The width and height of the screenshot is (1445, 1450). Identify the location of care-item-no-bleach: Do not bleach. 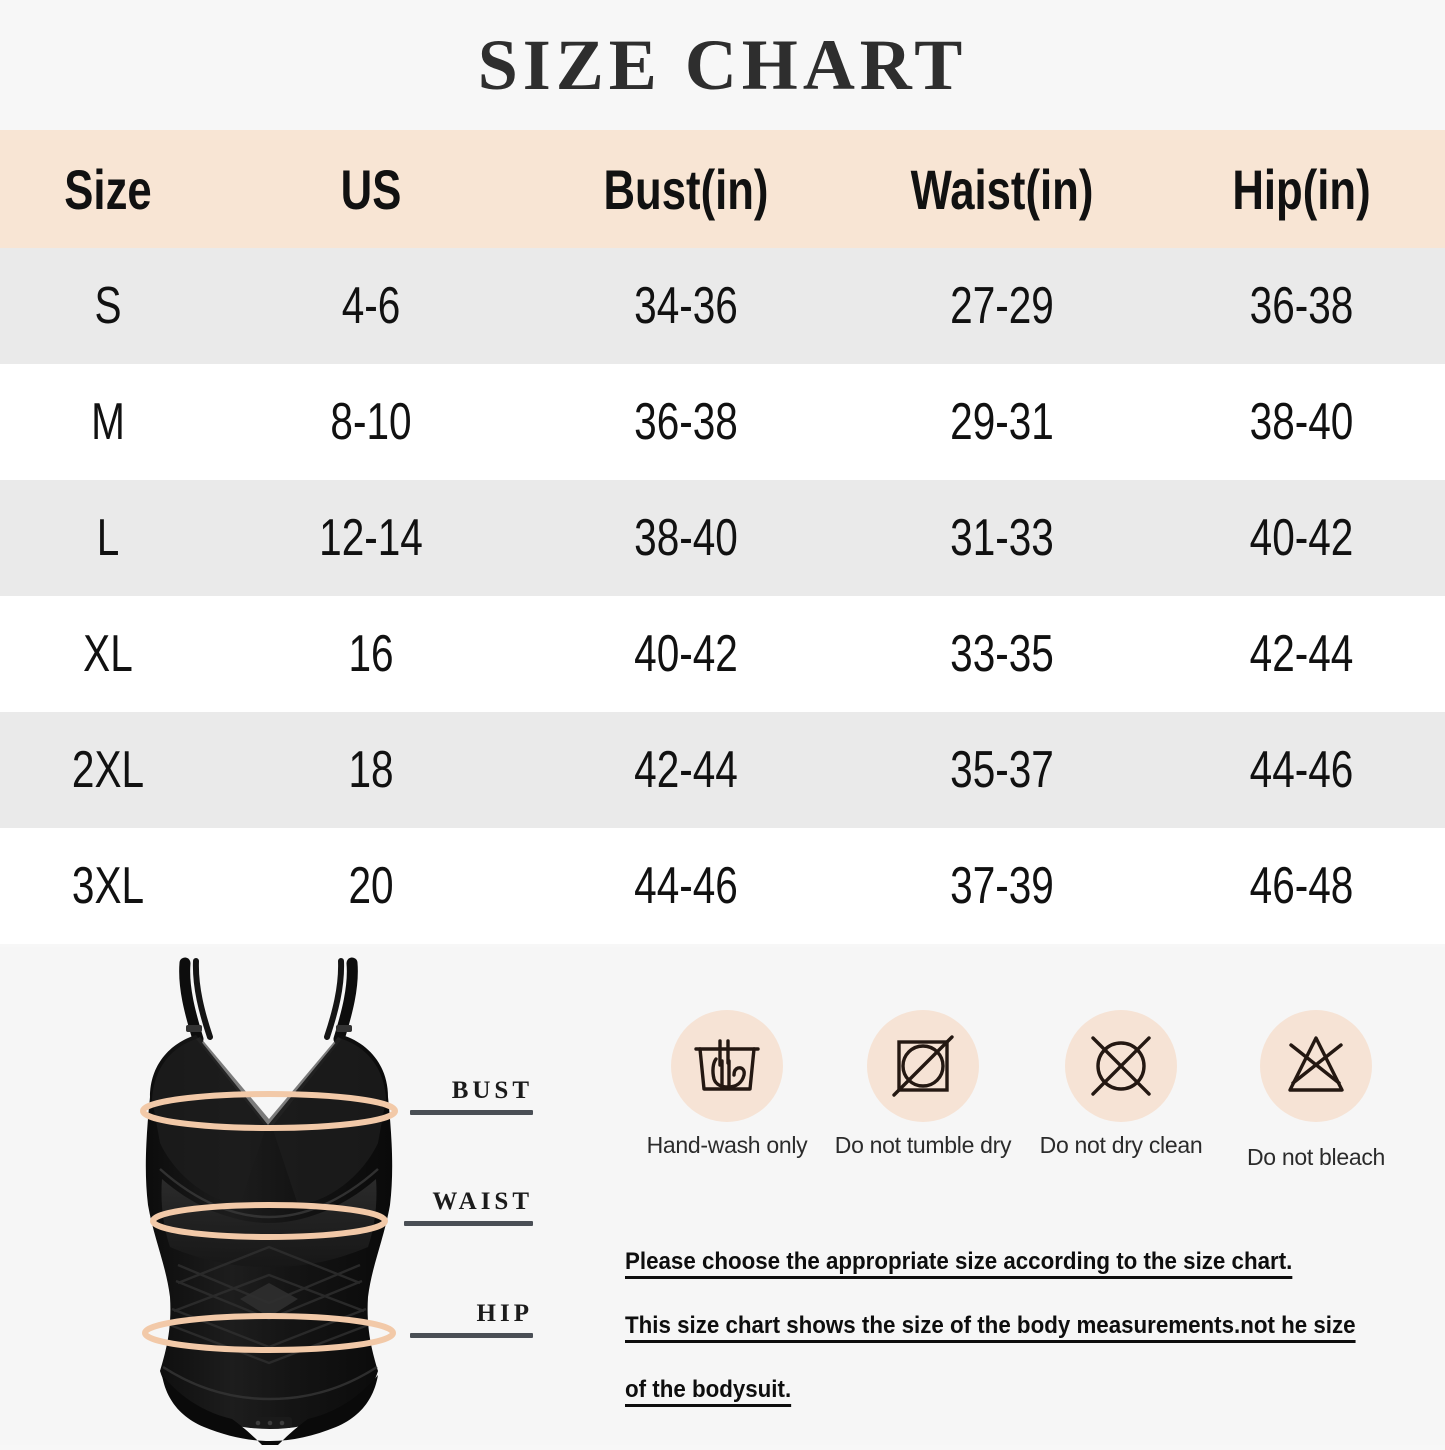
(1316, 1090).